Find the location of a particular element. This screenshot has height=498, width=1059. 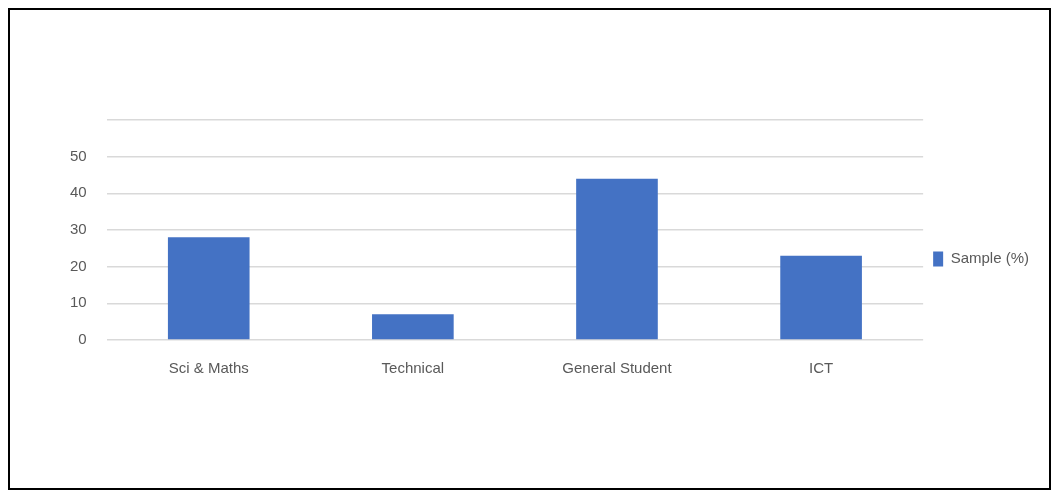

x-tick-label: General Student is located at coordinates (617, 368).